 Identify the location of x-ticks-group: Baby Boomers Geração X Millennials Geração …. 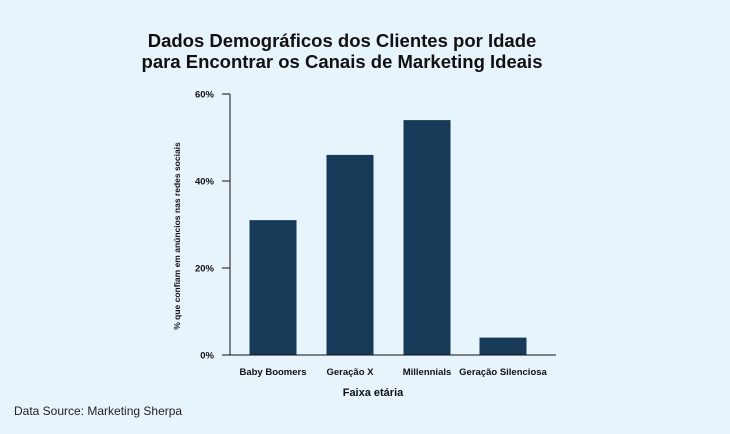
(393, 372).